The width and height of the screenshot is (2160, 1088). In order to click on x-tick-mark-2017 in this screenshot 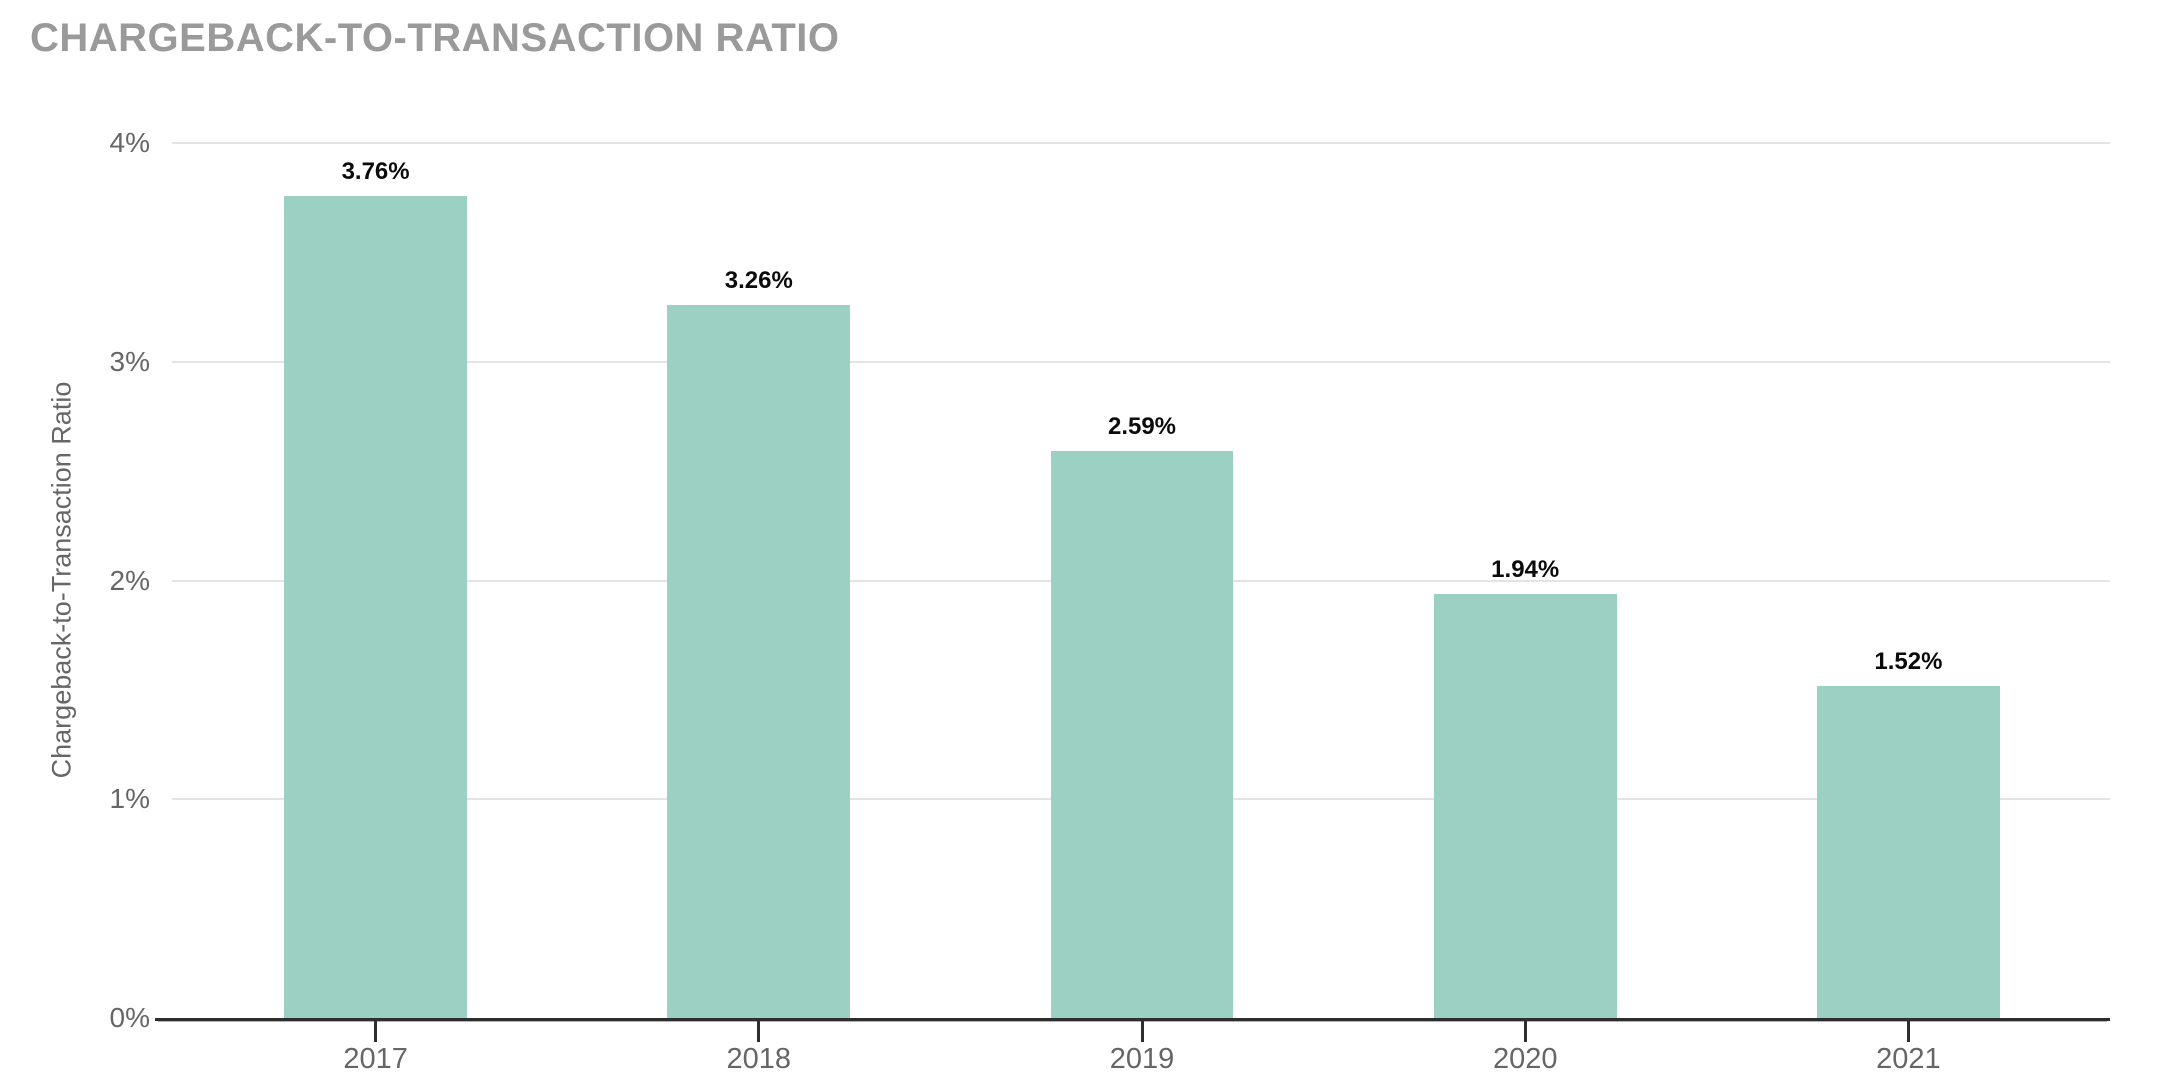, I will do `click(376, 1031)`.